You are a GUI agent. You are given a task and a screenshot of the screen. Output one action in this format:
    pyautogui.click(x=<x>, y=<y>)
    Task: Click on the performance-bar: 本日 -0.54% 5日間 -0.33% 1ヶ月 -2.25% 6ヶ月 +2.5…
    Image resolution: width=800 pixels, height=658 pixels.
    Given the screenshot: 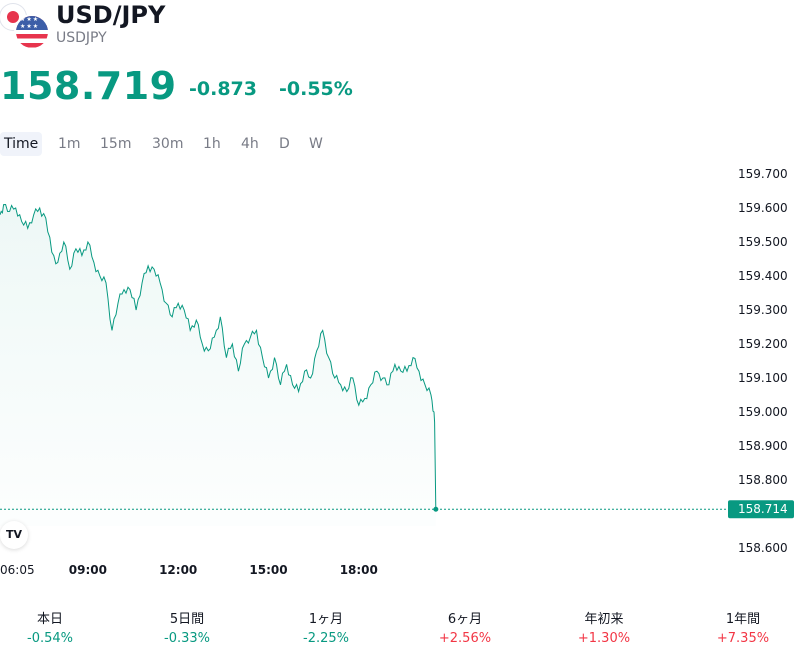 What is the action you would take?
    pyautogui.click(x=400, y=630)
    